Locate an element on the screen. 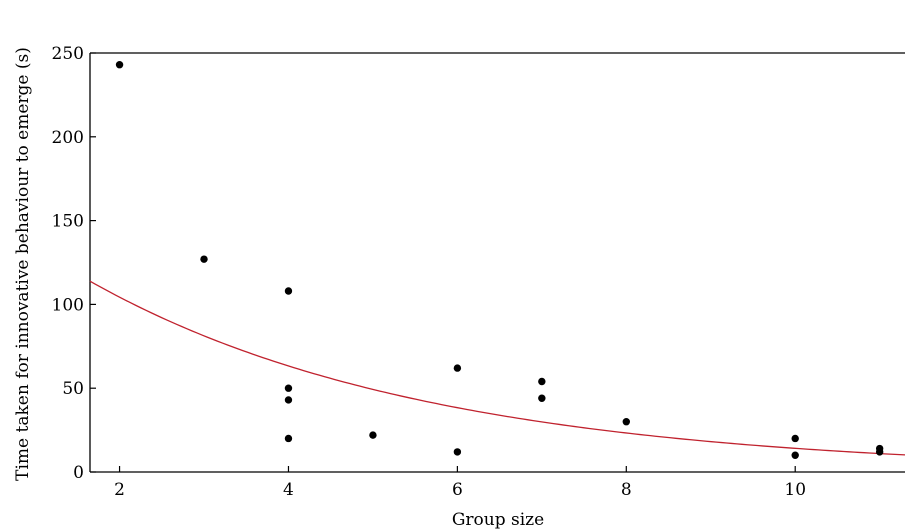  x-axis-label: Group size is located at coordinates (498, 520).